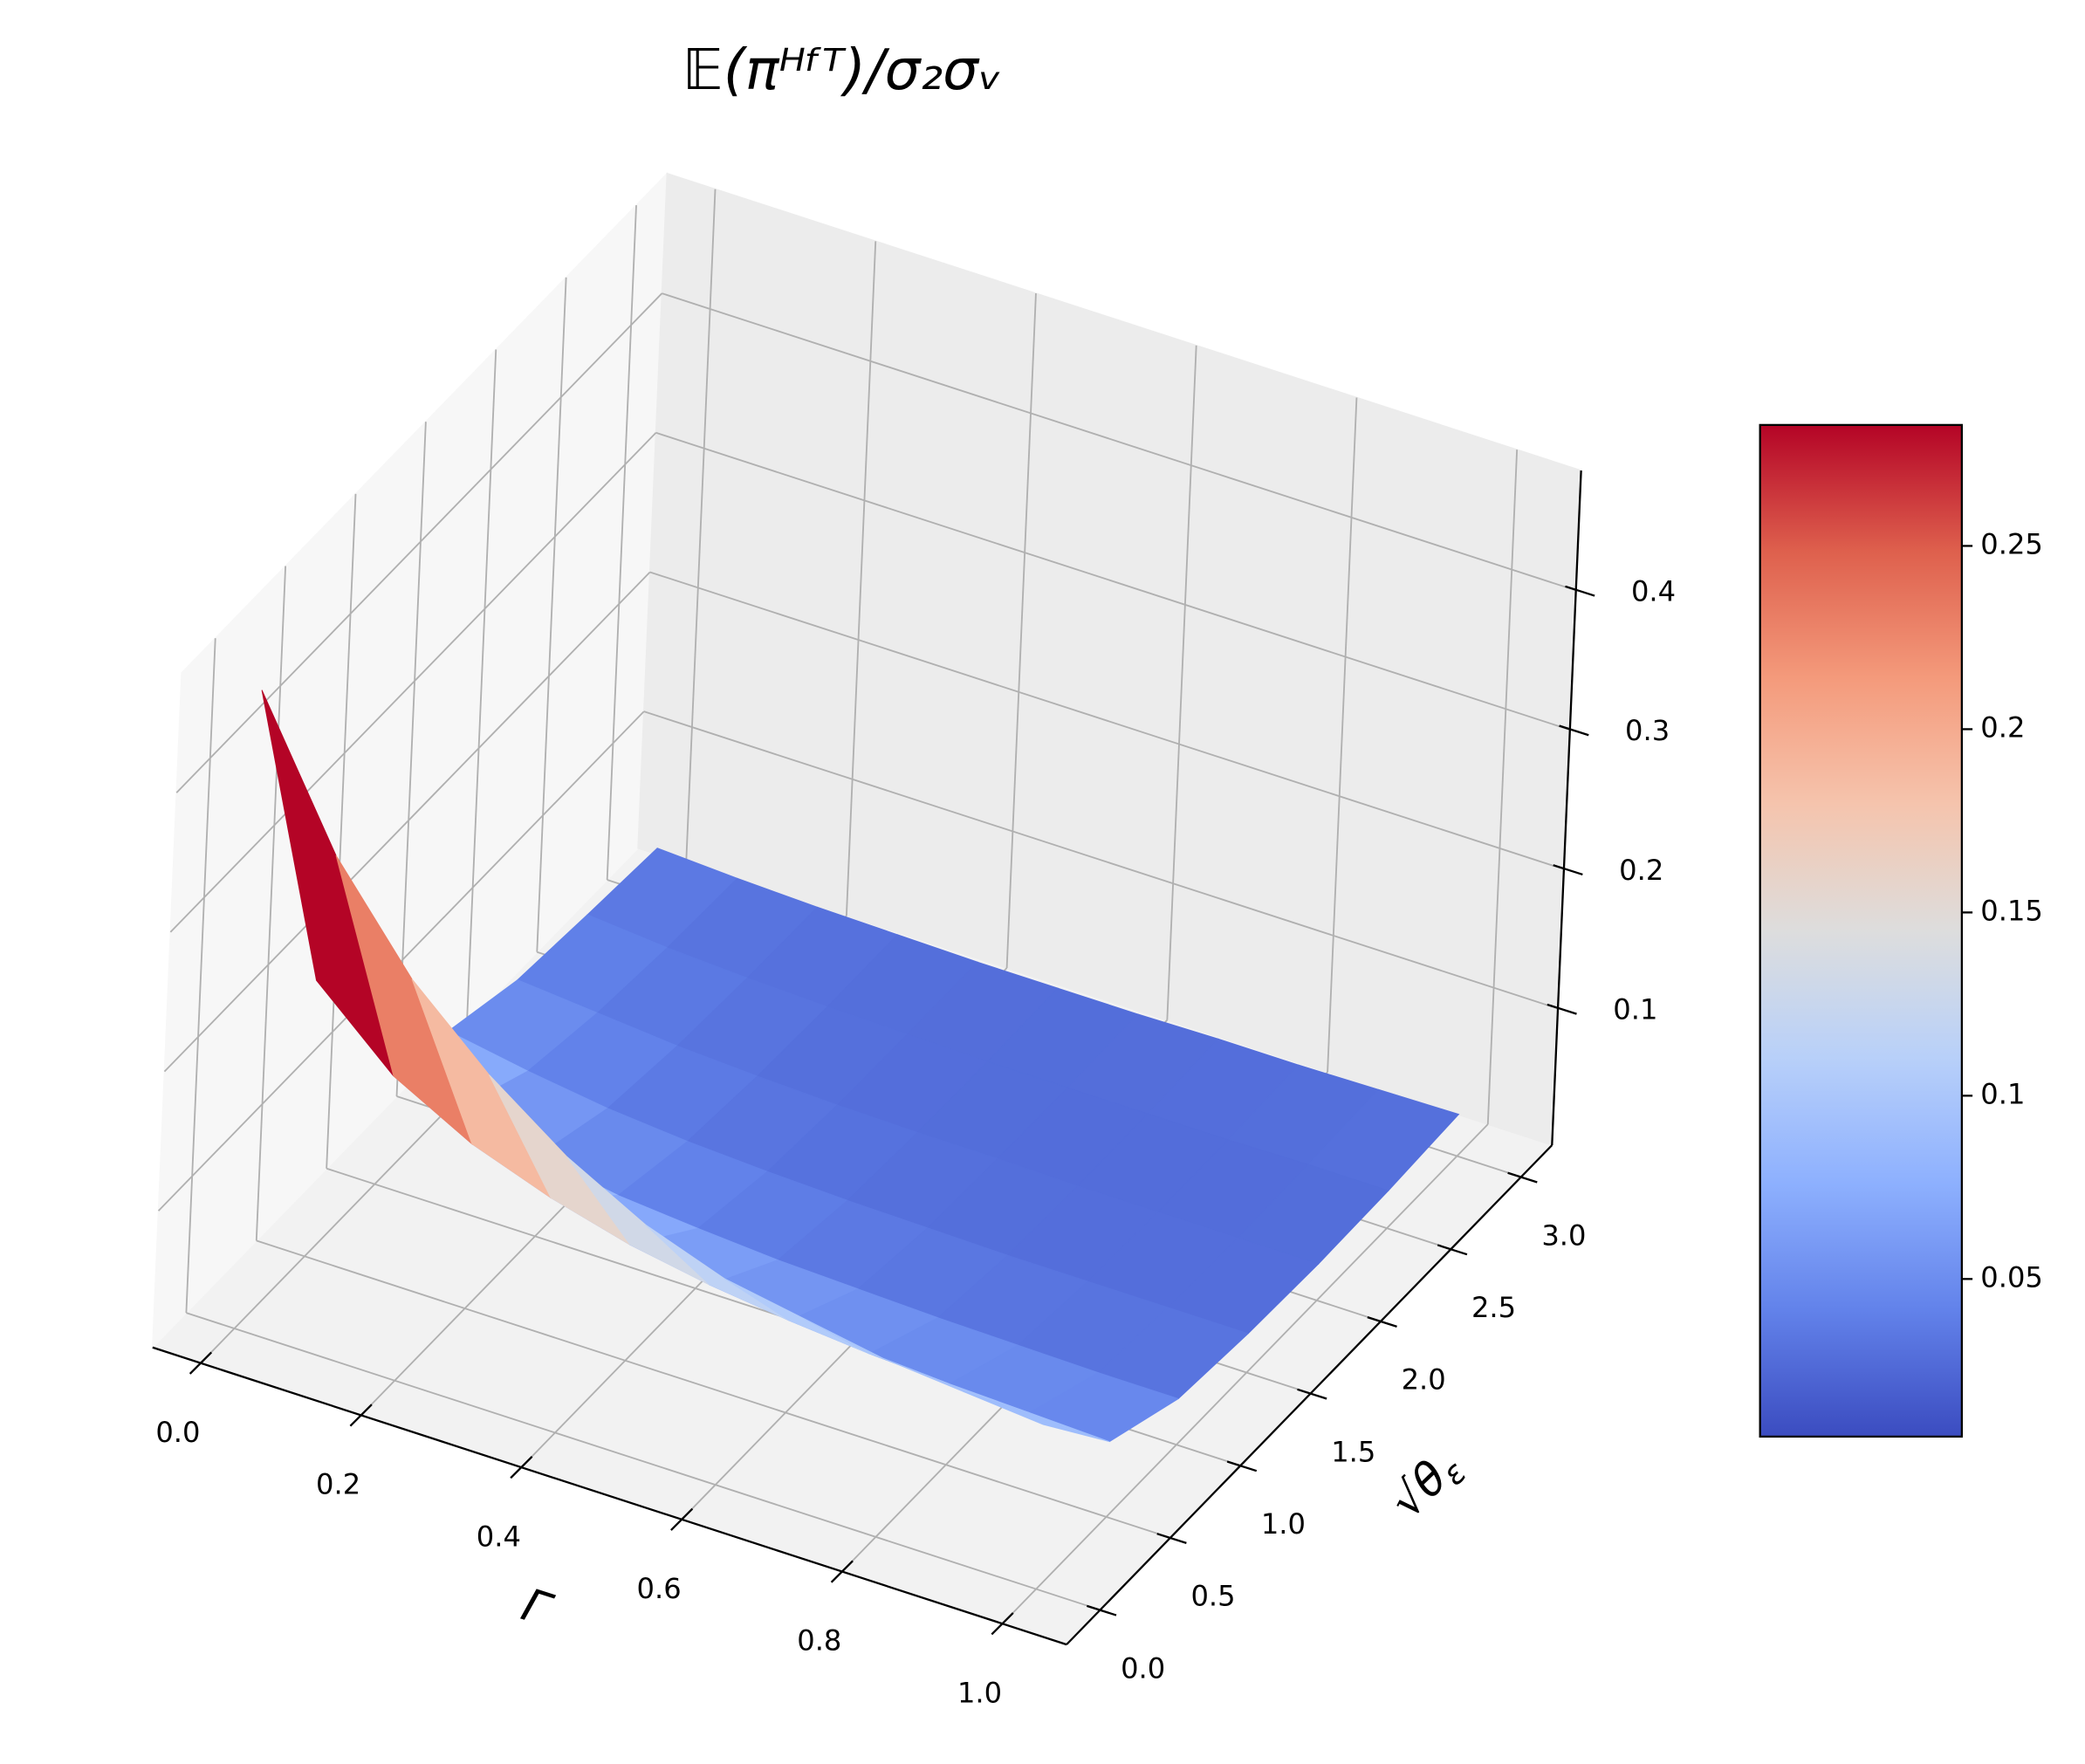 The image size is (2085, 1764). What do you see at coordinates (1653, 590) in the screenshot?
I see `z-tick-label: 0.4` at bounding box center [1653, 590].